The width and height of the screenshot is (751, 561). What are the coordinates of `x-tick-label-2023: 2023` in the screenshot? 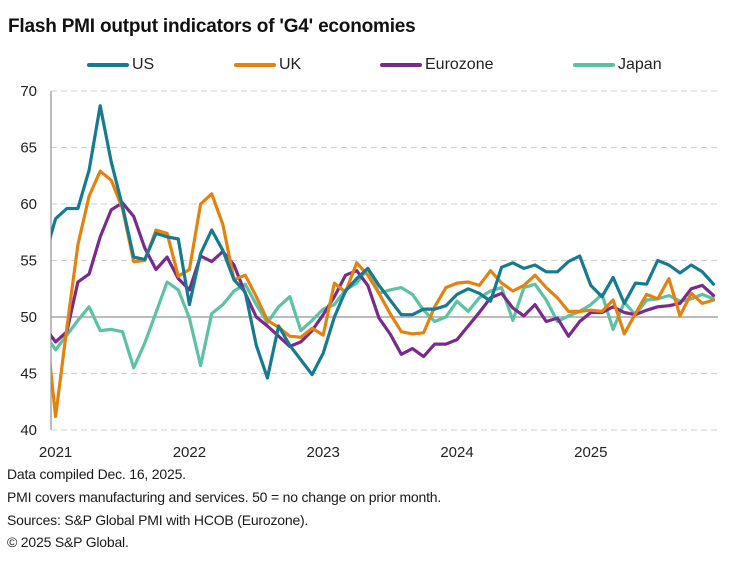 It's located at (323, 452).